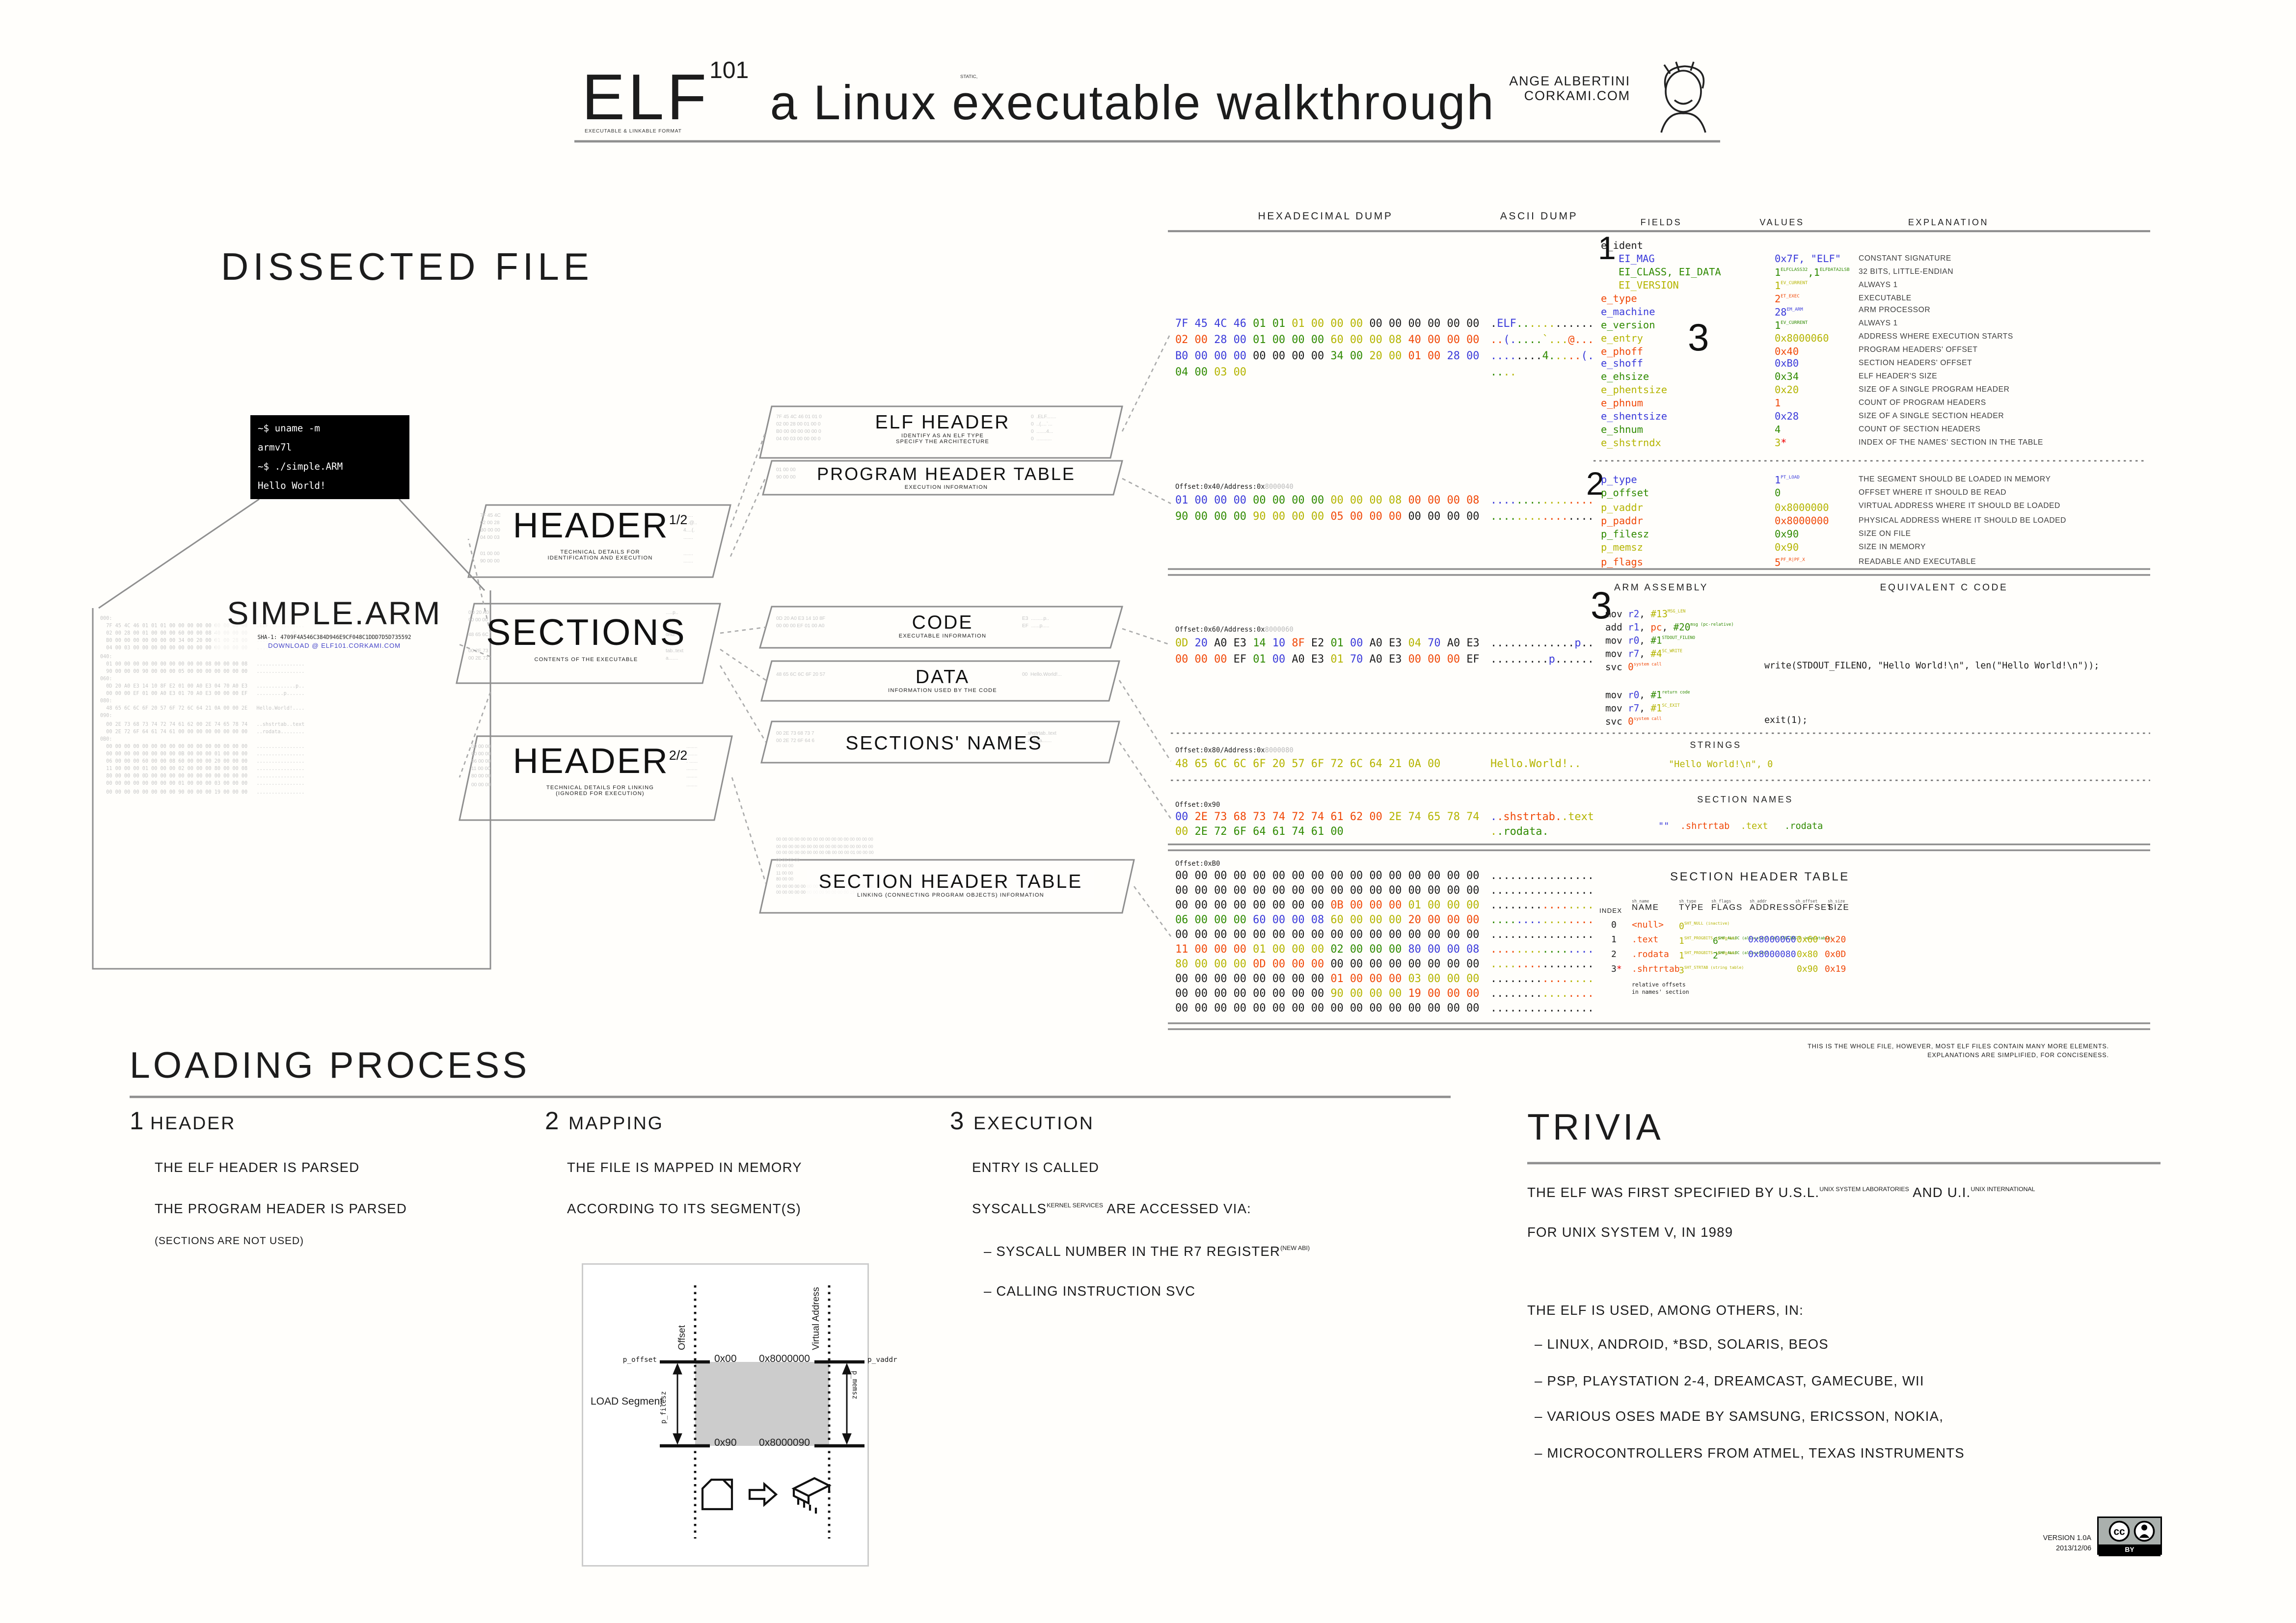 The width and height of the screenshot is (2296, 1623). Describe the element at coordinates (1539, 217) in the screenshot. I see `ascii-dump-header: ASCII DUMP` at that location.